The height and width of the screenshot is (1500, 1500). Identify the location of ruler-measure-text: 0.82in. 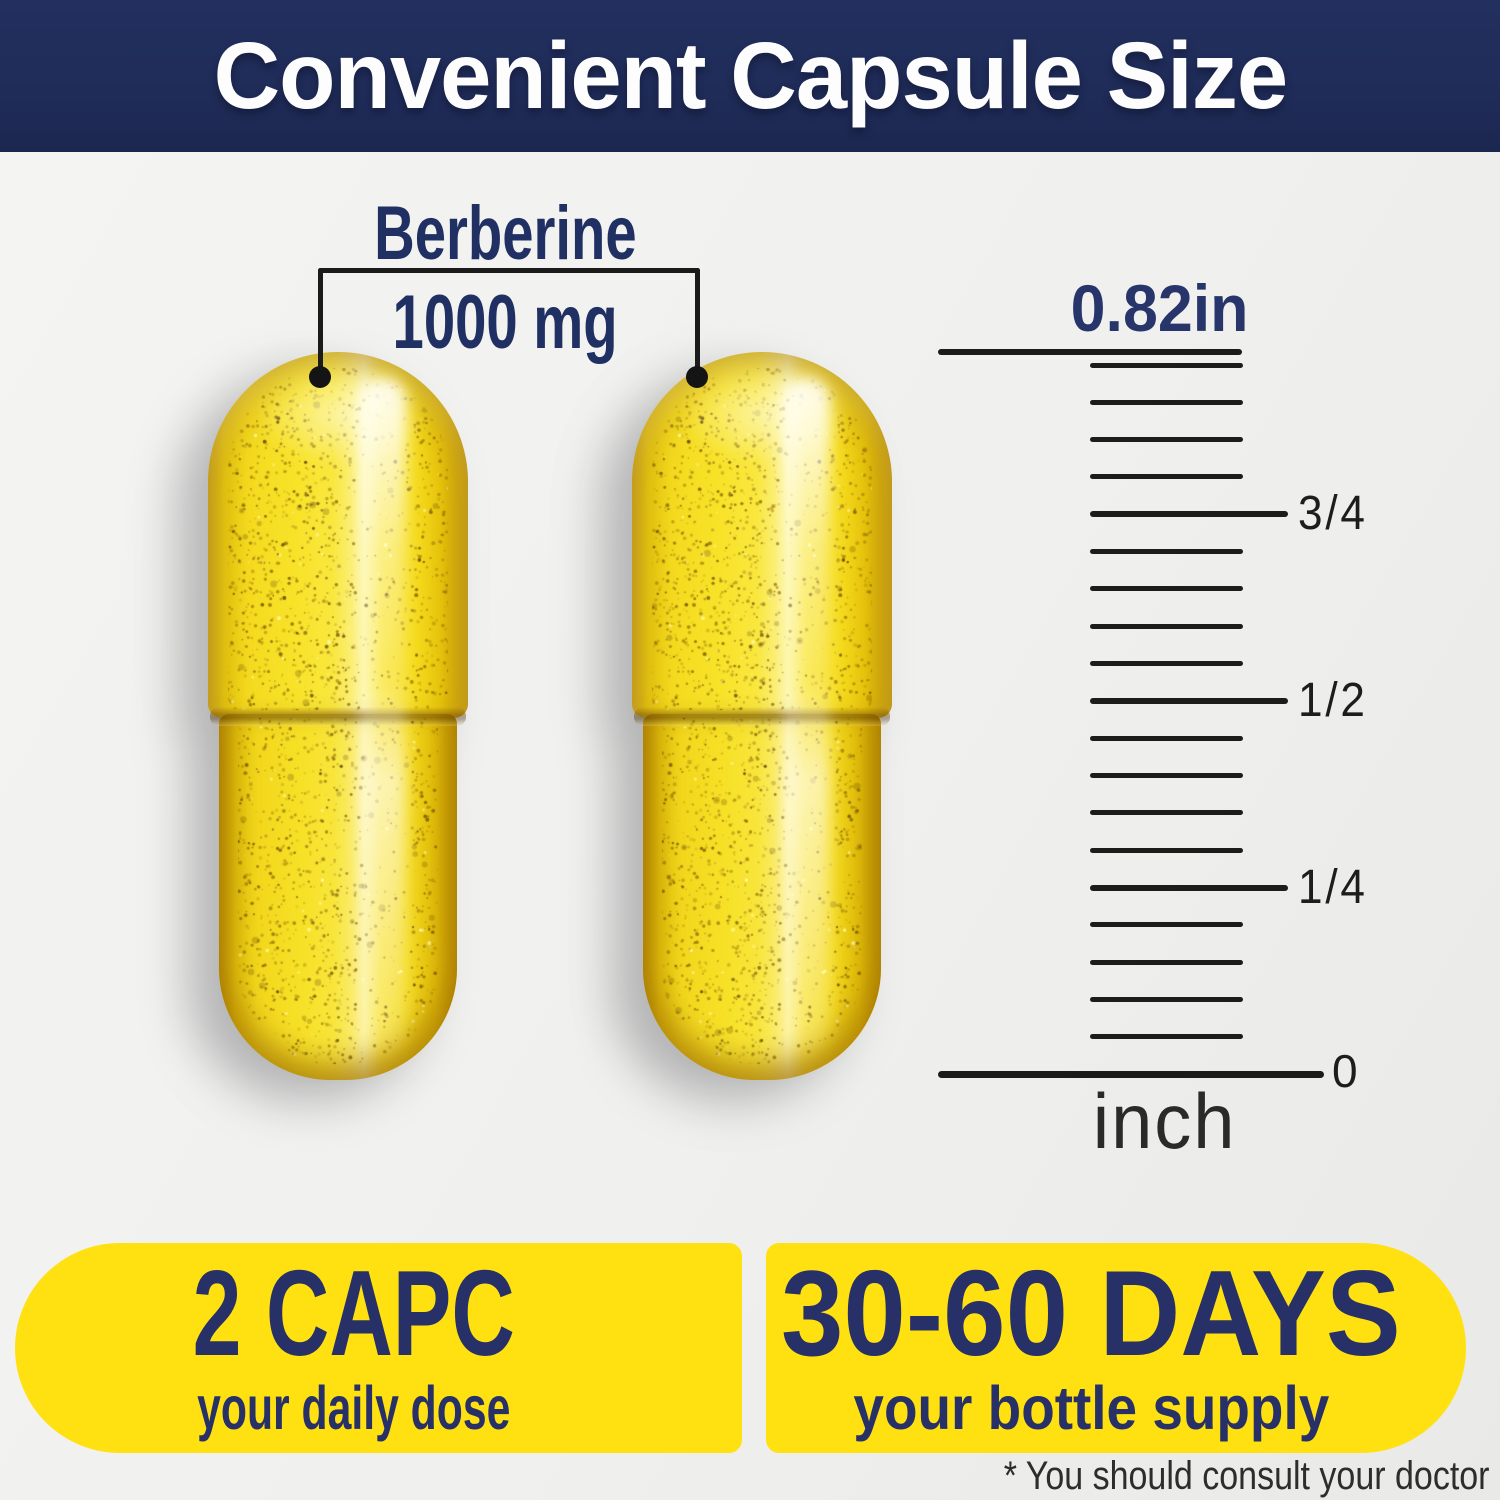
(1160, 308).